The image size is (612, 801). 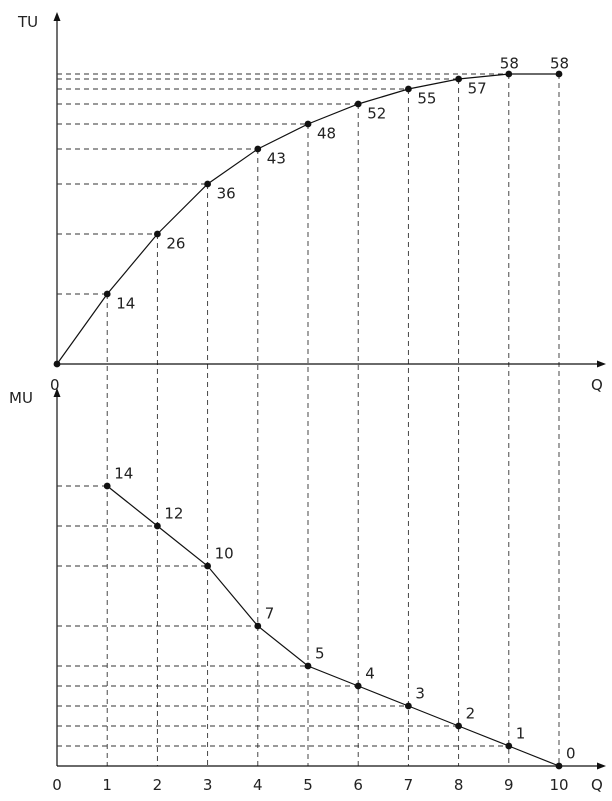 What do you see at coordinates (224, 554) in the screenshot?
I see `mu-point-label: 10` at bounding box center [224, 554].